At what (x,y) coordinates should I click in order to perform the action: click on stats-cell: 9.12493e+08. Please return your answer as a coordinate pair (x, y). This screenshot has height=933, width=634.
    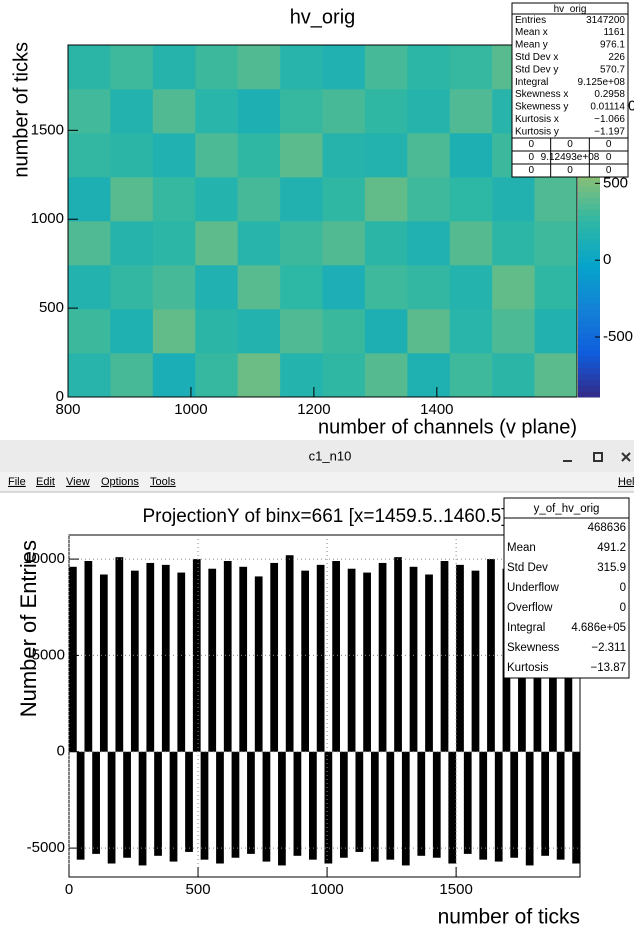
    Looking at the image, I should click on (570, 157).